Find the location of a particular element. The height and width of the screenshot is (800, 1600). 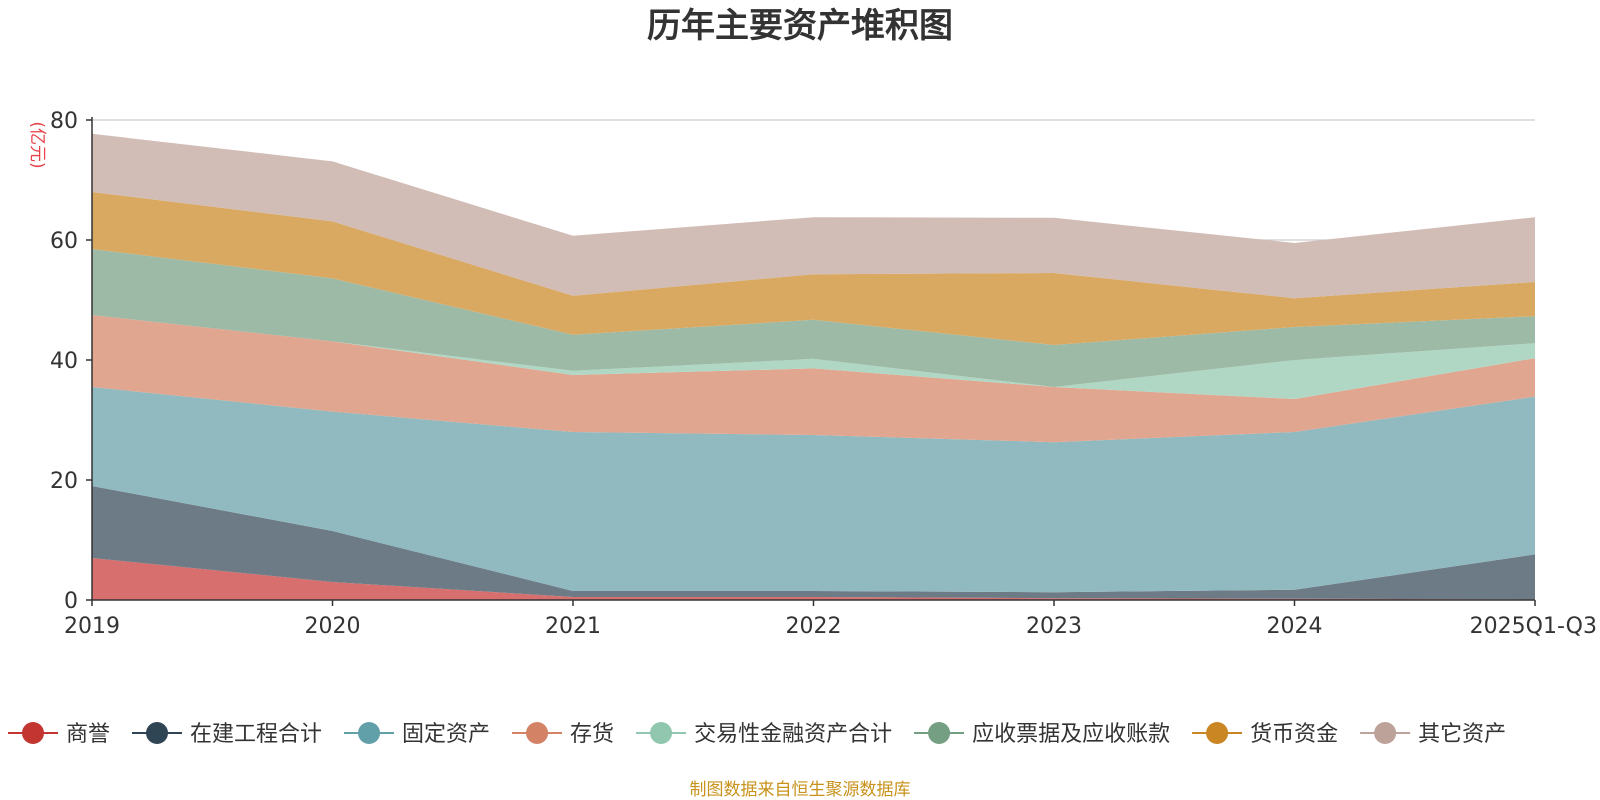

legend-label-1: 在建工程合计 is located at coordinates (256, 734).